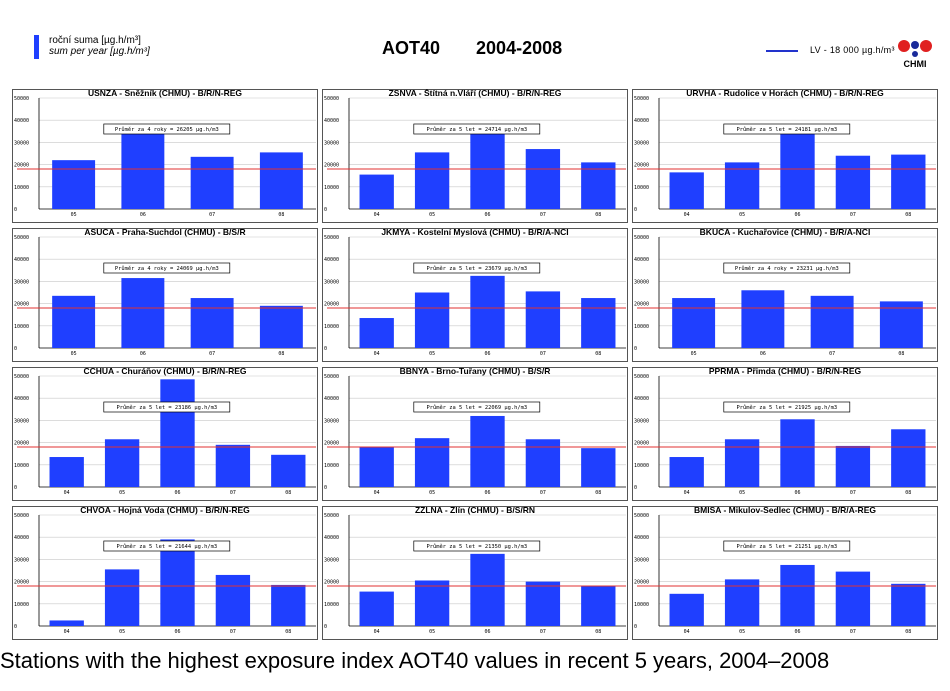  What do you see at coordinates (475, 510) in the screenshot?
I see `chart-title: ZZLNA - Zlín (CHMU) - B/S/RN` at bounding box center [475, 510].